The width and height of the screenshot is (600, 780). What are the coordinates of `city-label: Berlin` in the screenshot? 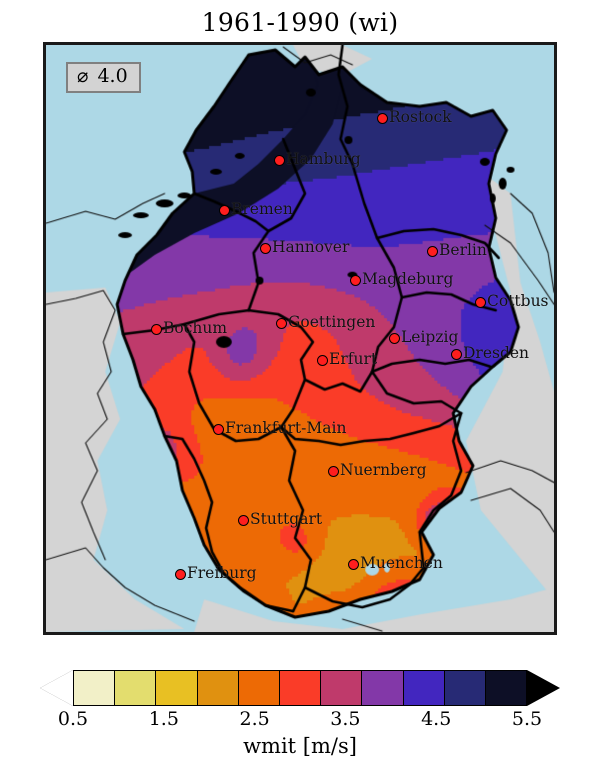 It's located at (463, 250).